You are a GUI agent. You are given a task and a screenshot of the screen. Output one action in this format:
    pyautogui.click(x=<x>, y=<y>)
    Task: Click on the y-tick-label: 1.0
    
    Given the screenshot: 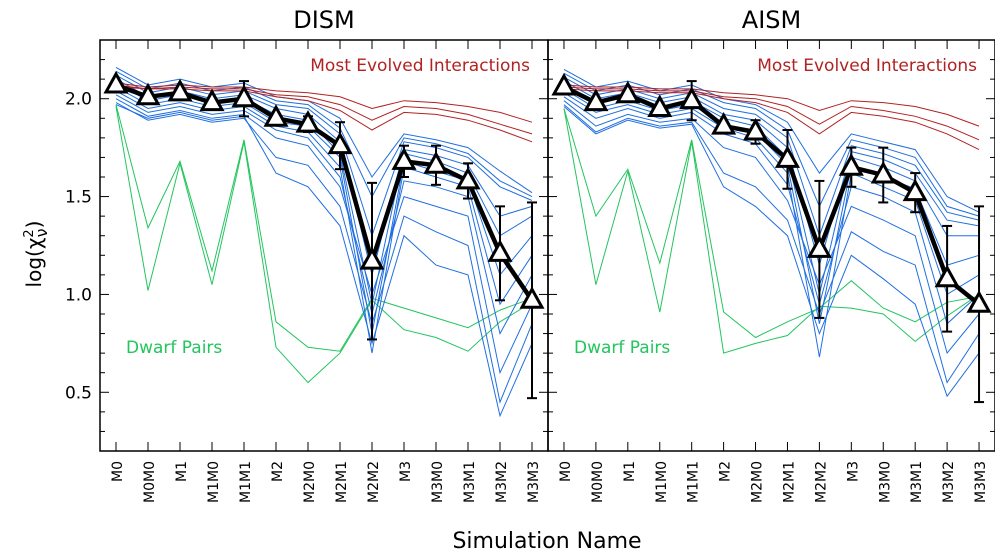 What is the action you would take?
    pyautogui.click(x=78, y=295)
    